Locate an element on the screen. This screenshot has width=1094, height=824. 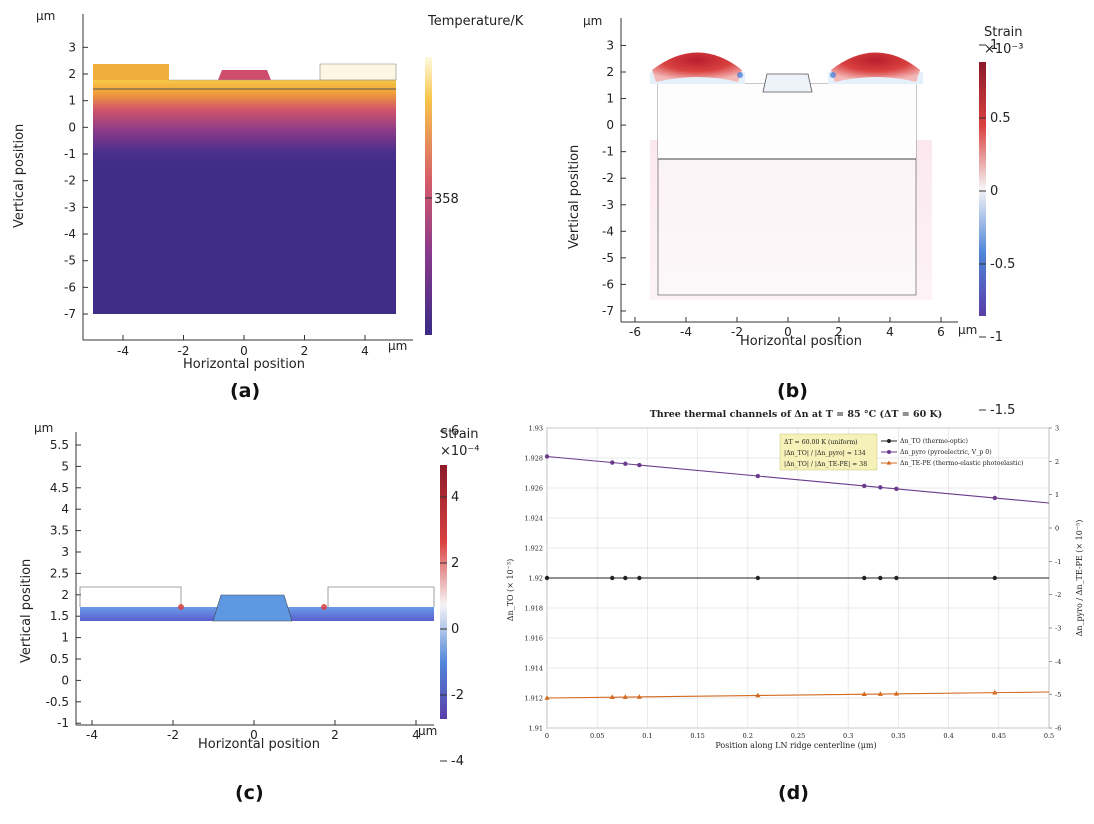
d-y2-tick-label: -6 is located at coordinates (1058, 729).